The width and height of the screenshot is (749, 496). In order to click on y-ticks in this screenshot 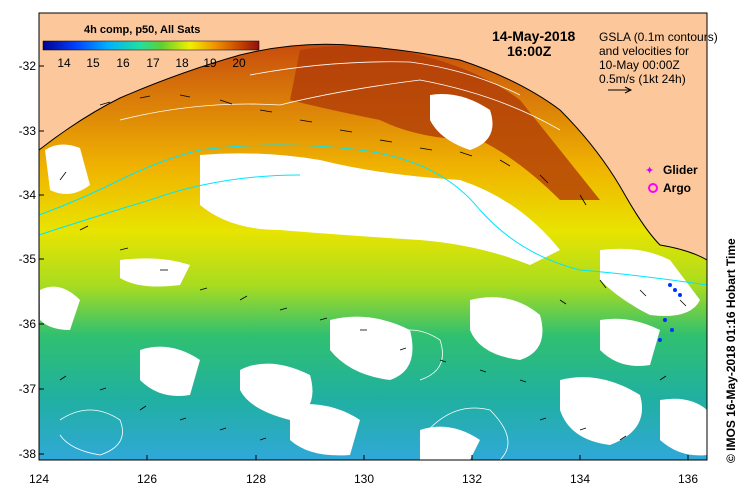, I will do `click(41, 260)`.